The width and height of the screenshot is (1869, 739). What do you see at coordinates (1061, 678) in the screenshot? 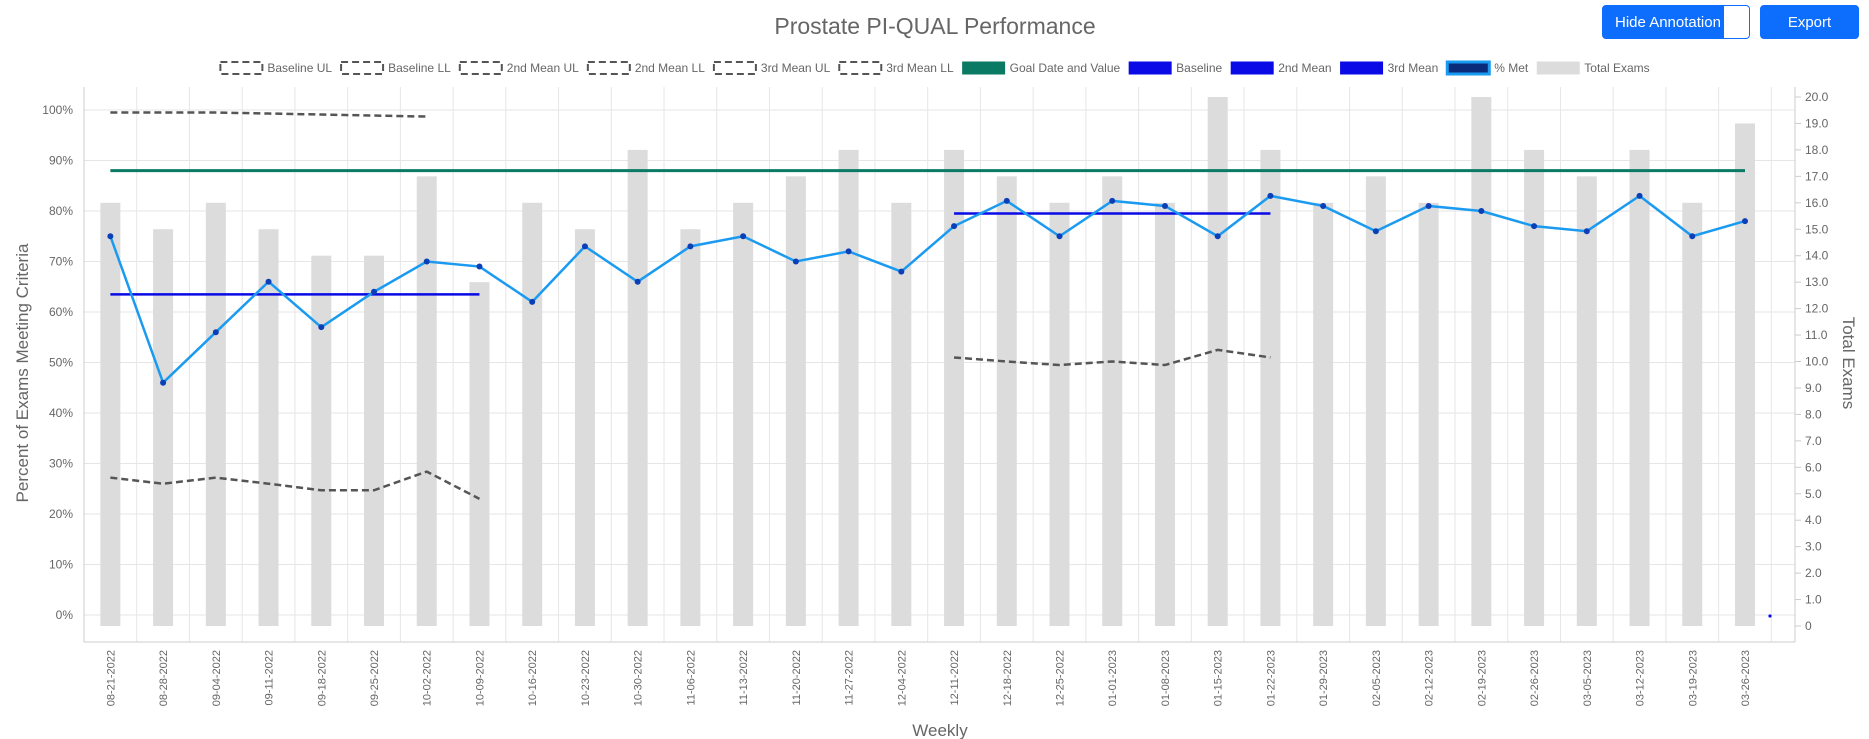
I see `x-tick-label: 12-25-2022` at bounding box center [1061, 678].